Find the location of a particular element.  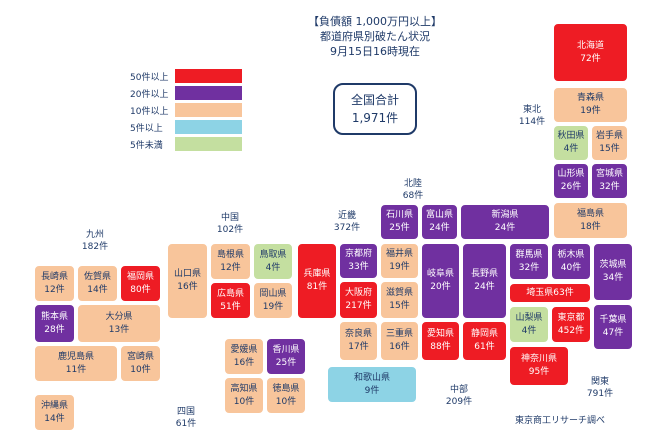

legend-item-5plus: 5件以上 is located at coordinates (181, 127).